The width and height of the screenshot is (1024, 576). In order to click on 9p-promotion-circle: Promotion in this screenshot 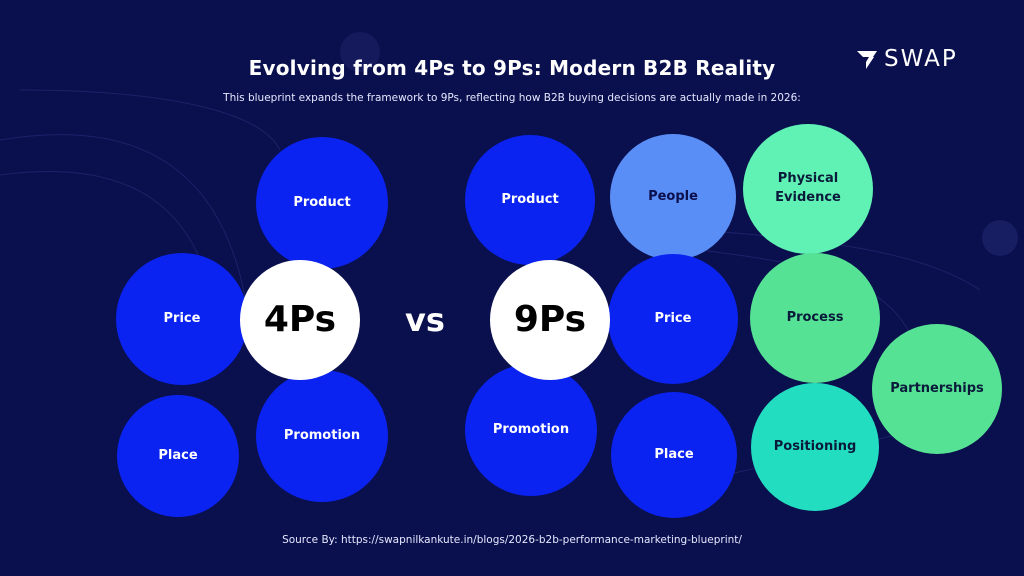, I will do `click(531, 430)`.